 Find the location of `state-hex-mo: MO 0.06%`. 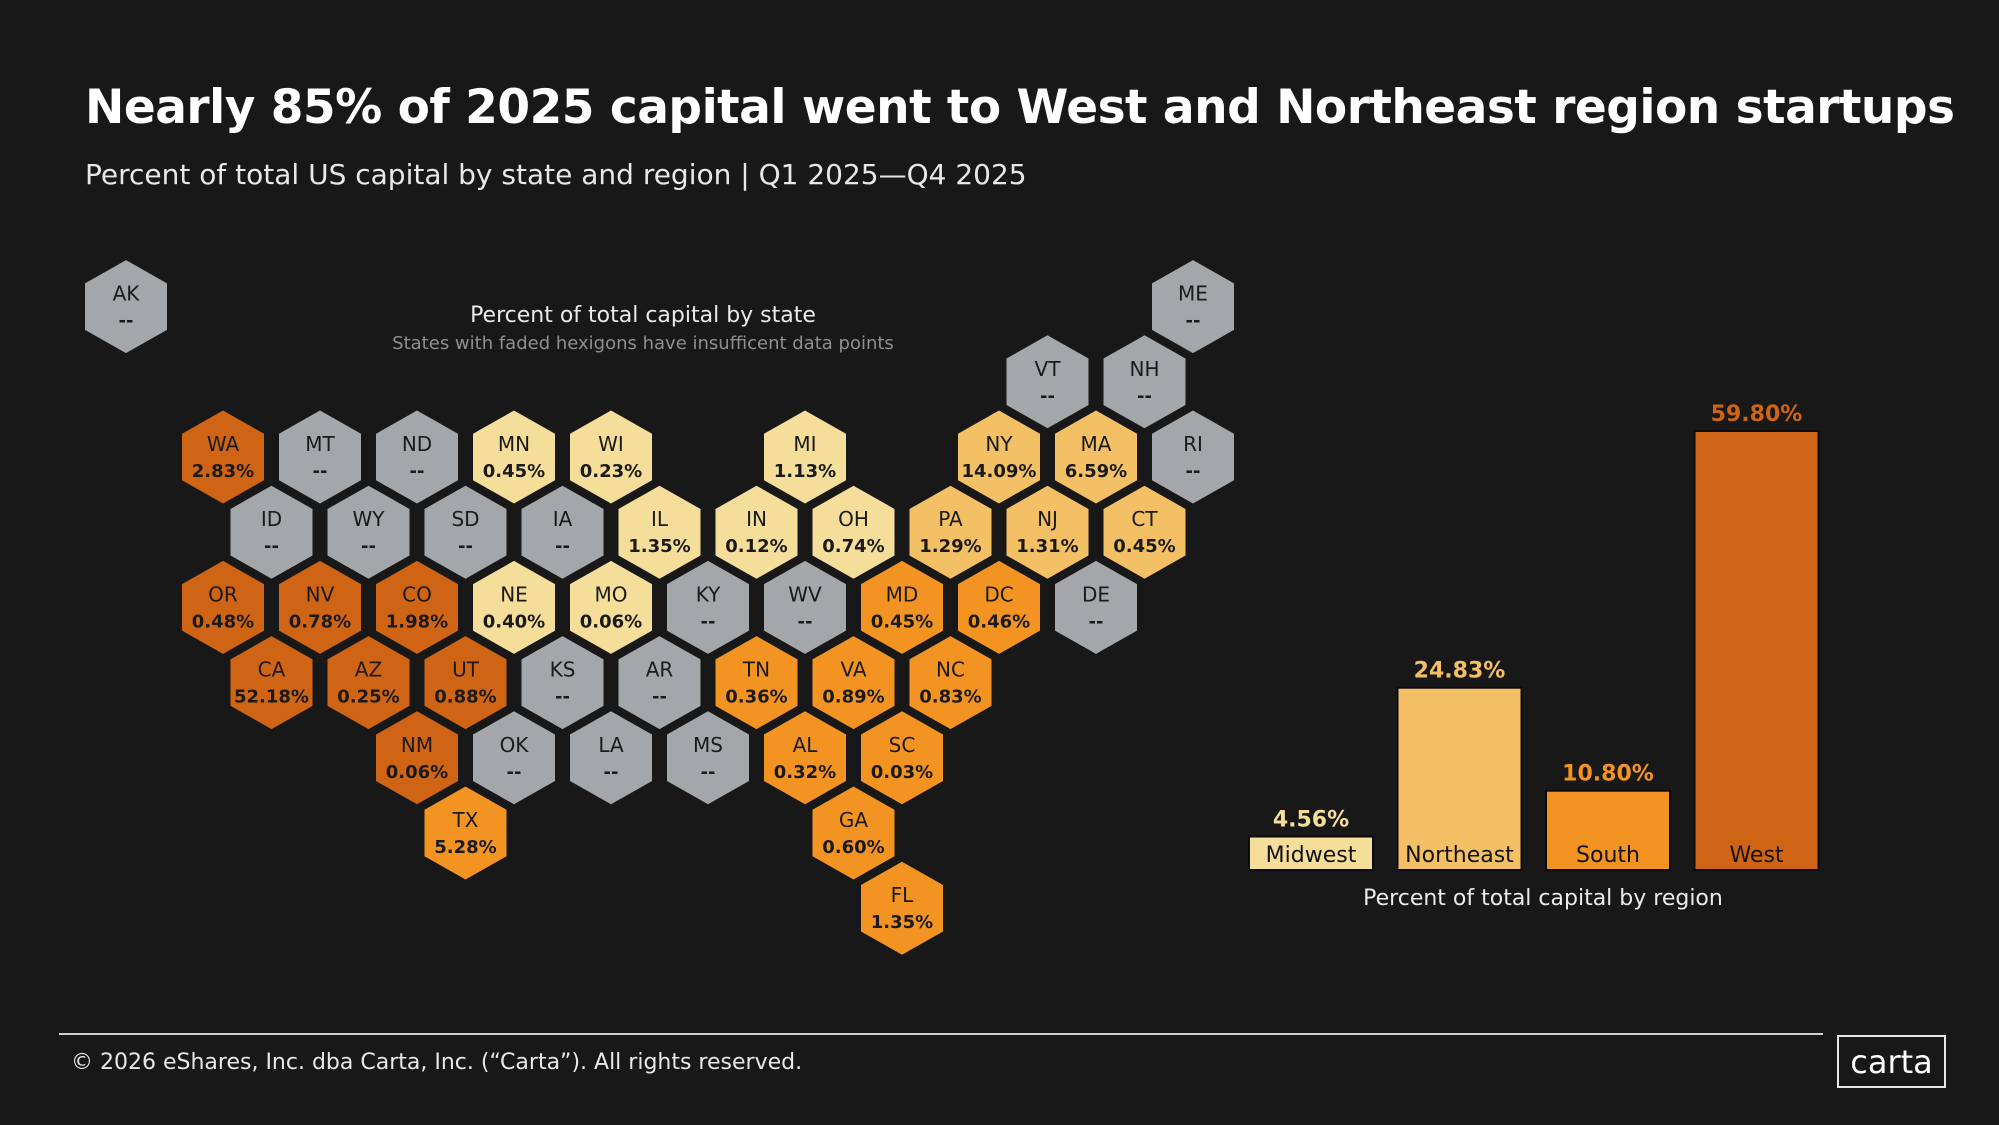

state-hex-mo: MO 0.06% is located at coordinates (611, 607).